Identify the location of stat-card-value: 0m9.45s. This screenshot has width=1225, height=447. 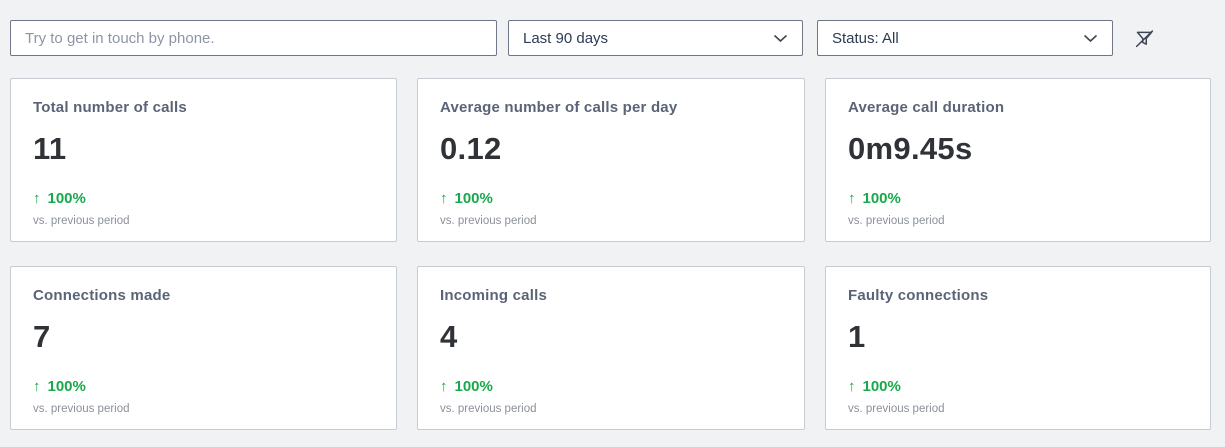
(910, 148).